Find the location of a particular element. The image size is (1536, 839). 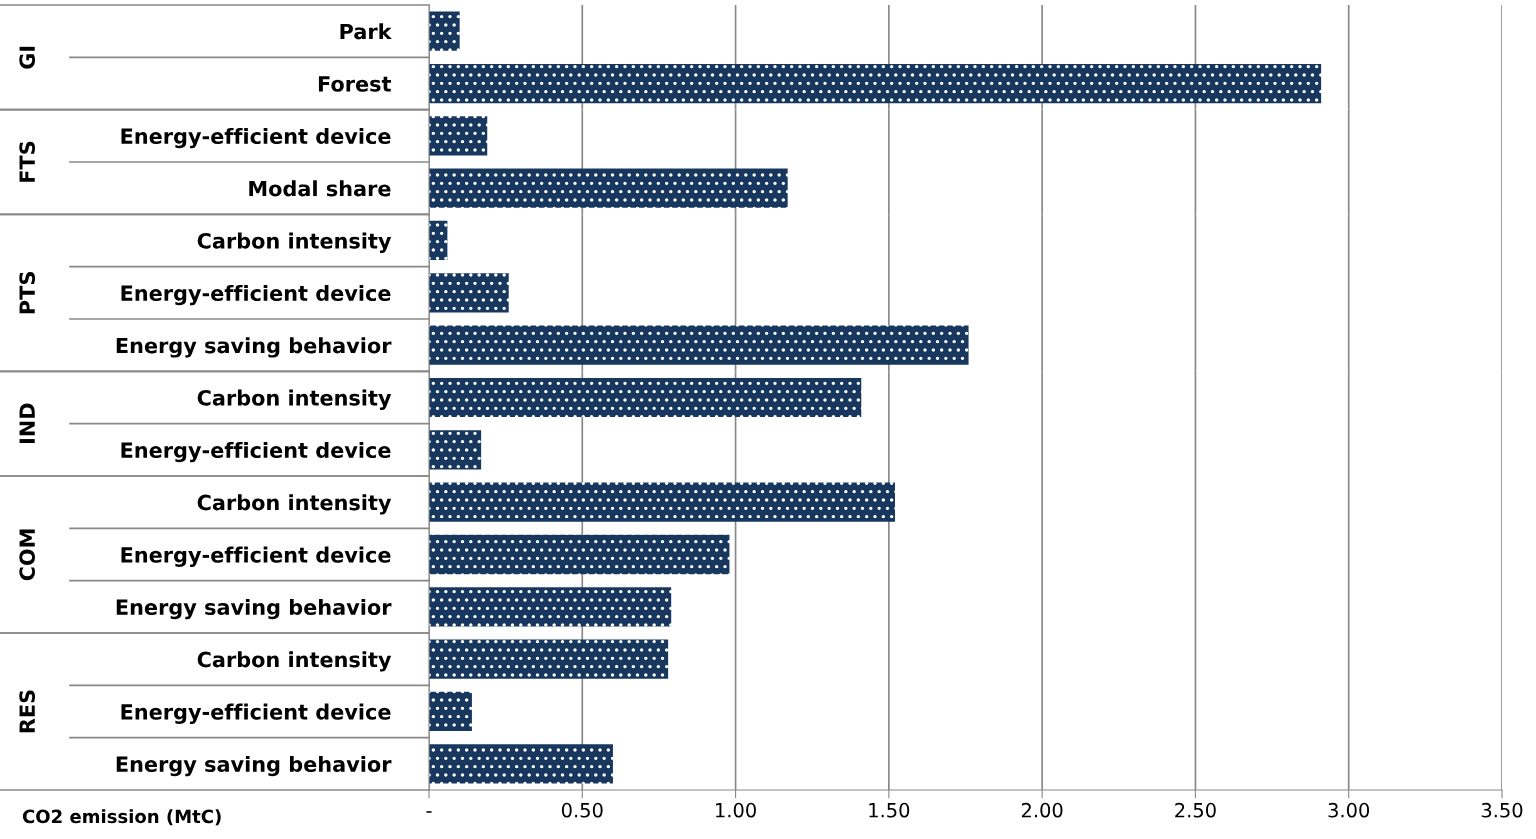

y-axis-title: PTS is located at coordinates (27, 293).